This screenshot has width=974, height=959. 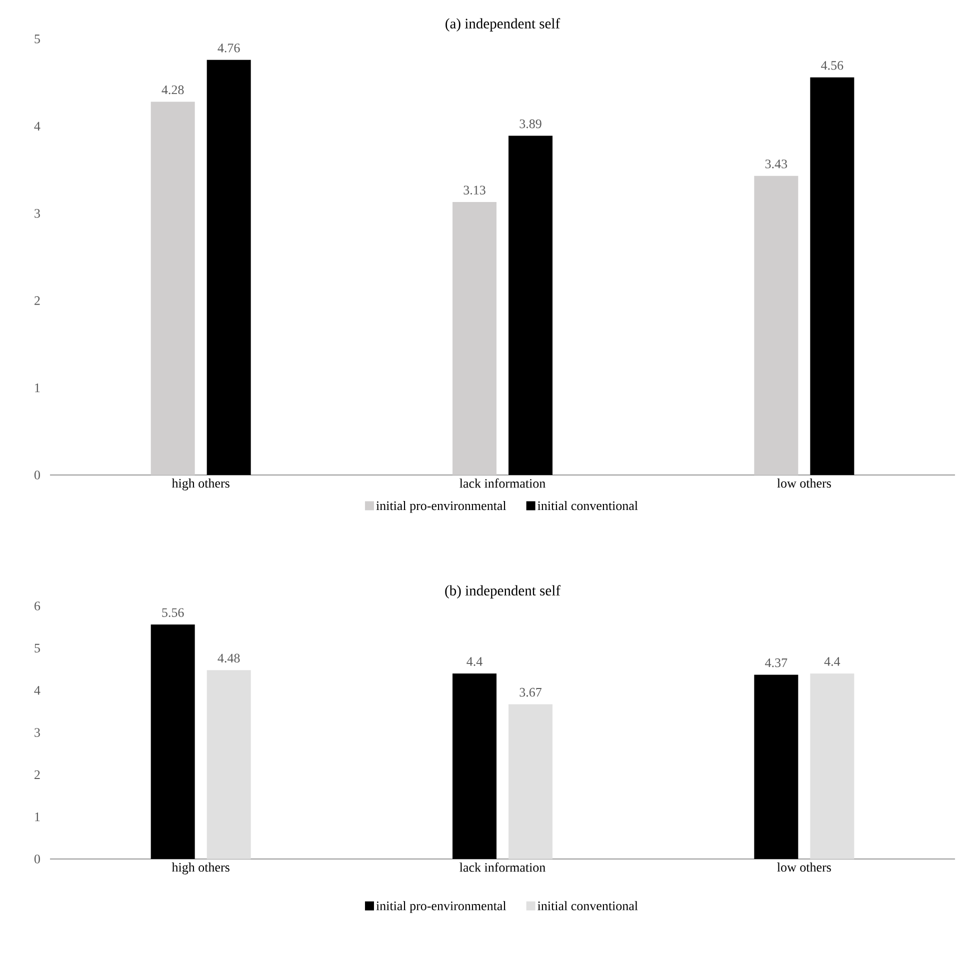 I want to click on data-label: 3.13, so click(x=475, y=190).